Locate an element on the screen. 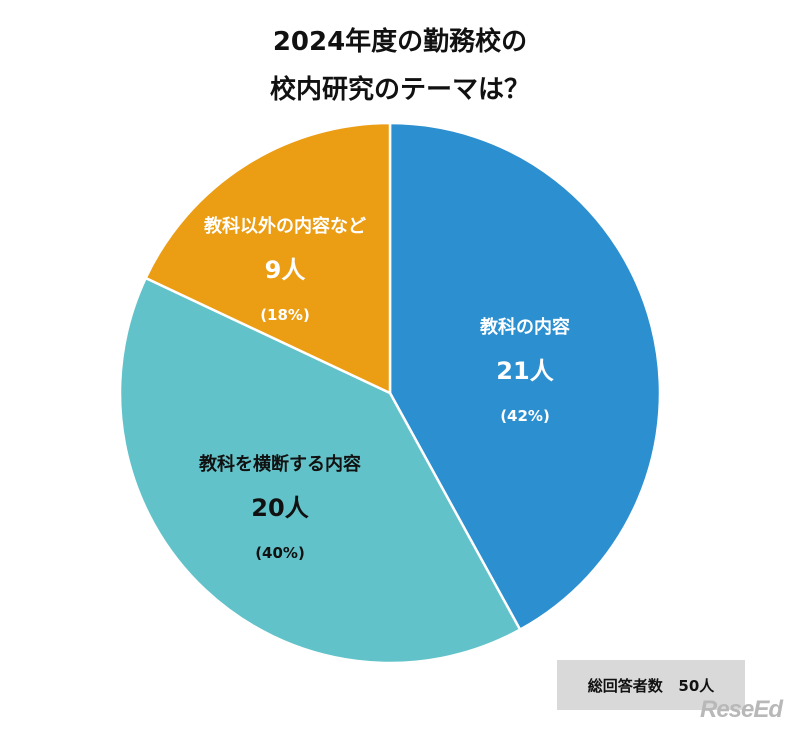 Image resolution: width=800 pixels, height=730 pixels. slice-percent-3: (18%) is located at coordinates (285, 315).